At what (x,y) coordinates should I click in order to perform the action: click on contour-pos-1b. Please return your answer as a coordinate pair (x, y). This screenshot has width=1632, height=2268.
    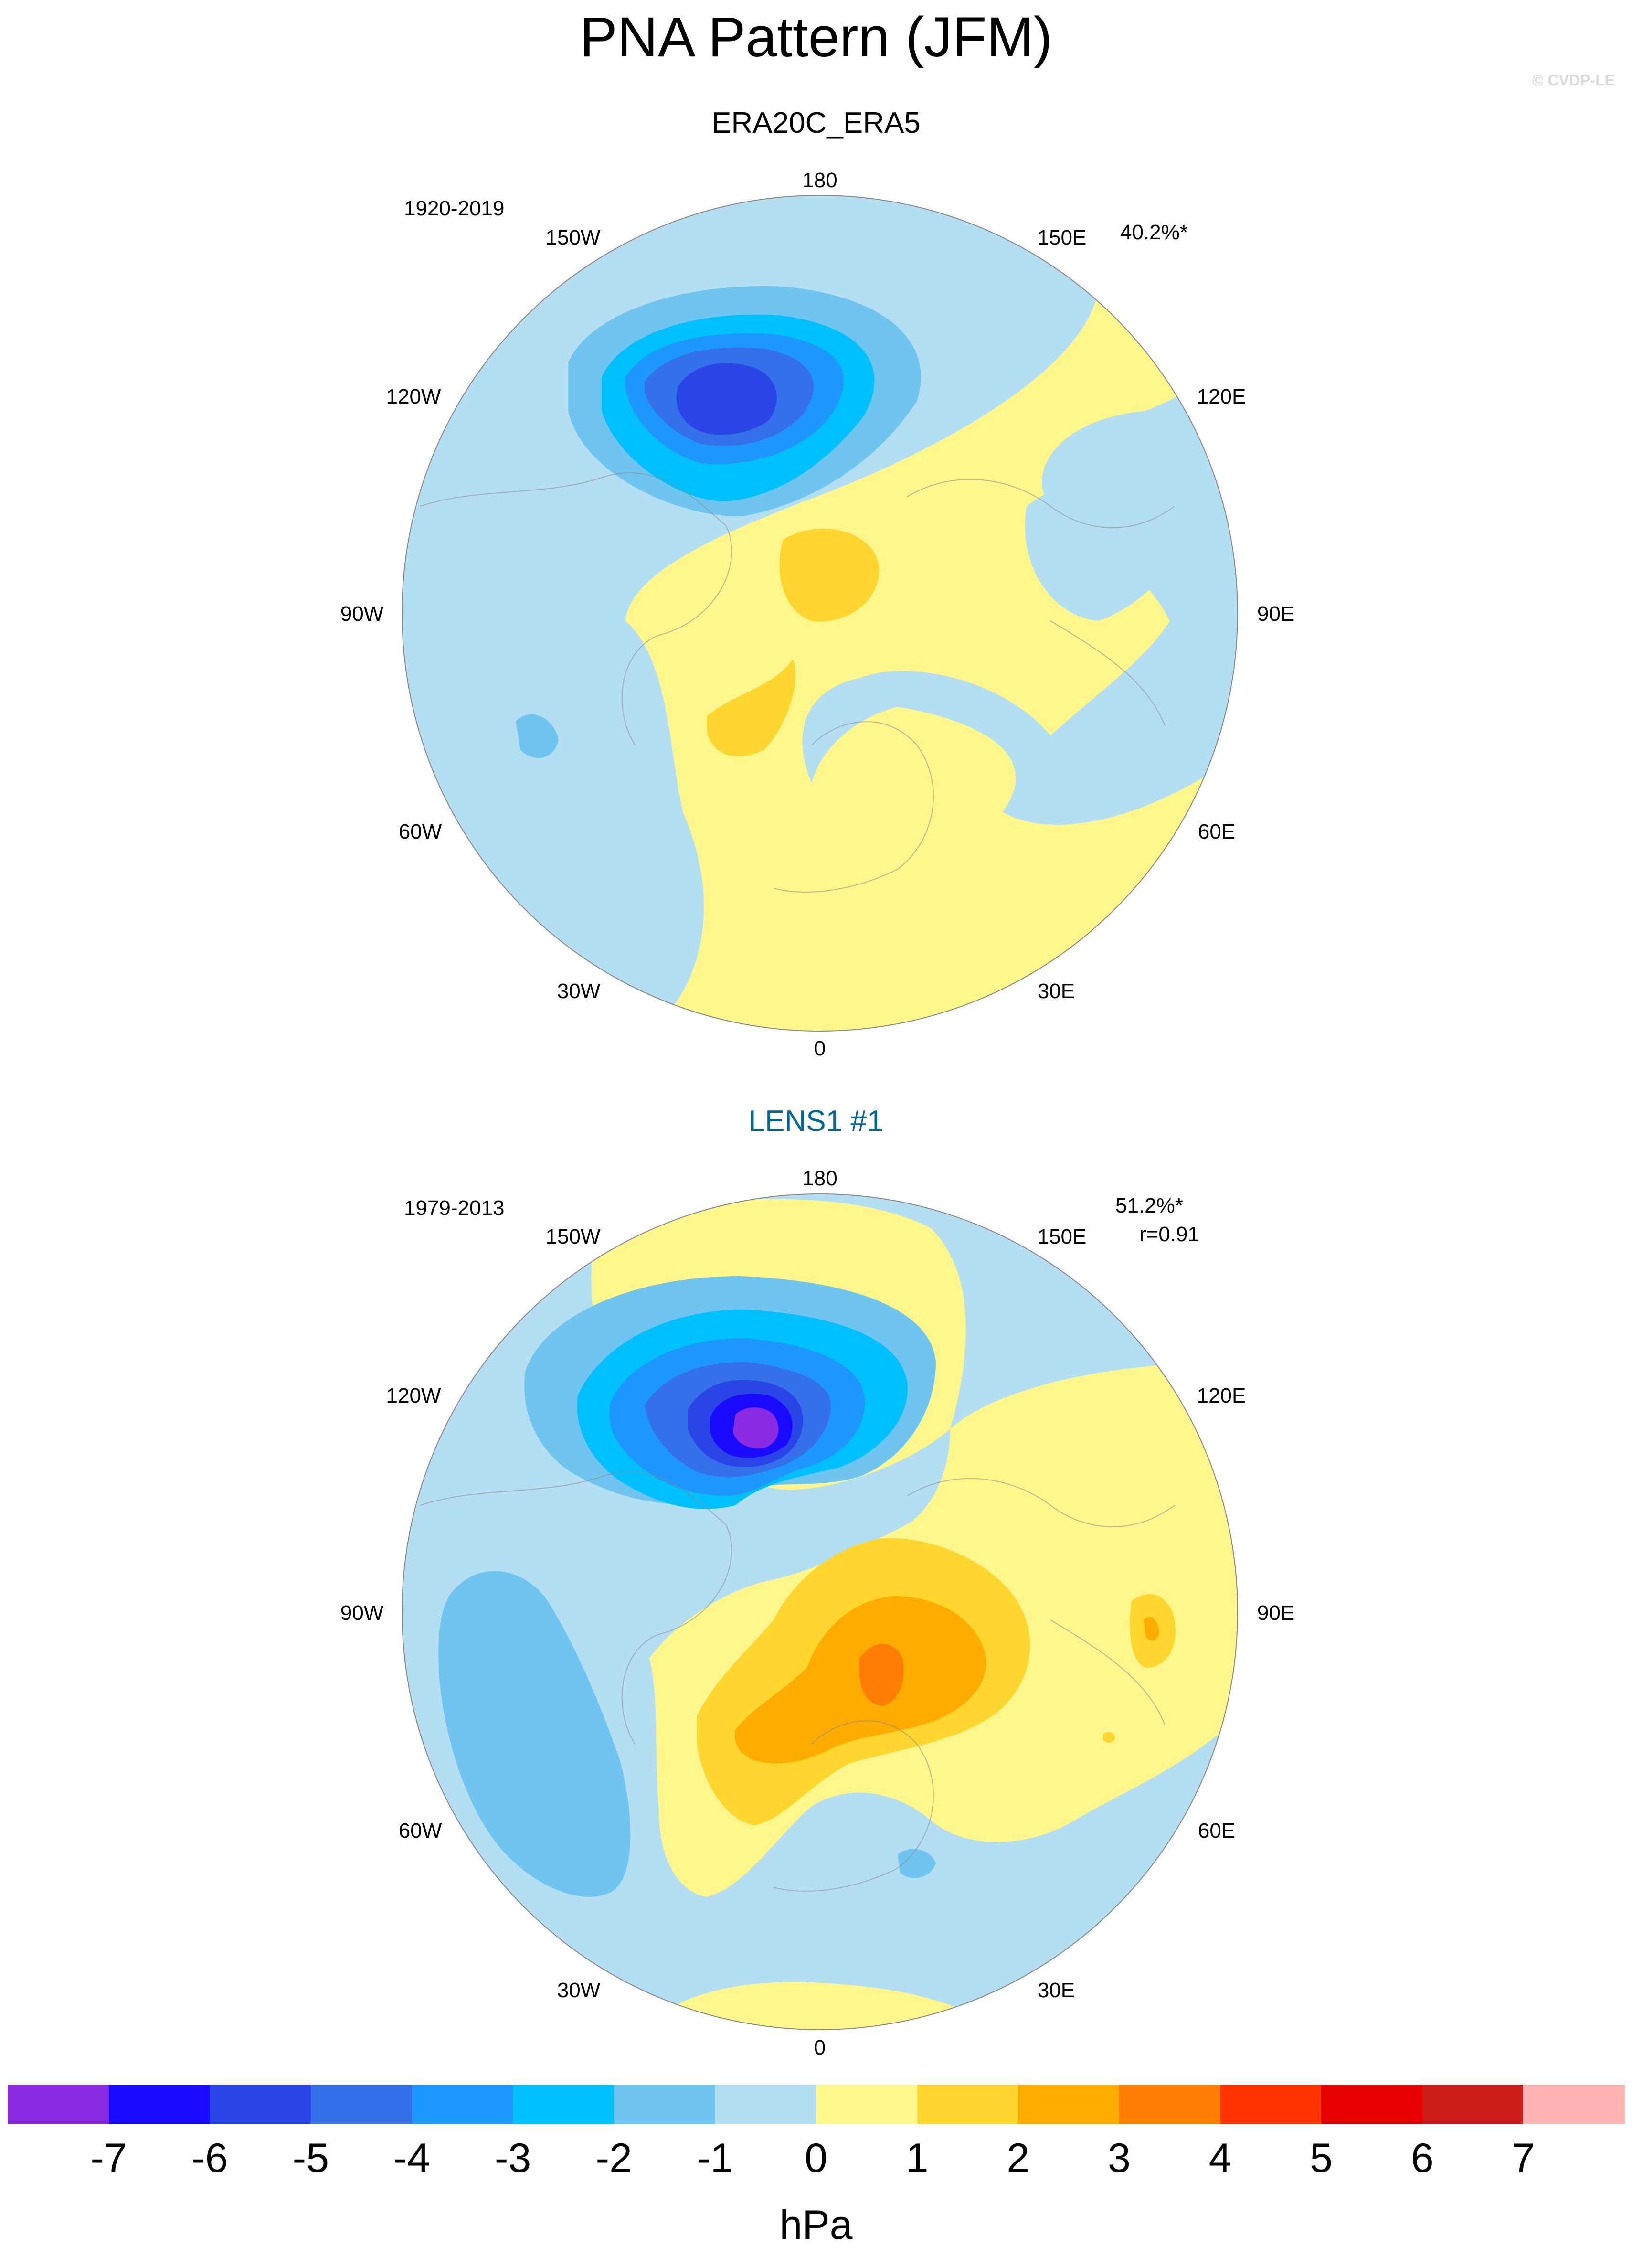
    Looking at the image, I should click on (751, 708).